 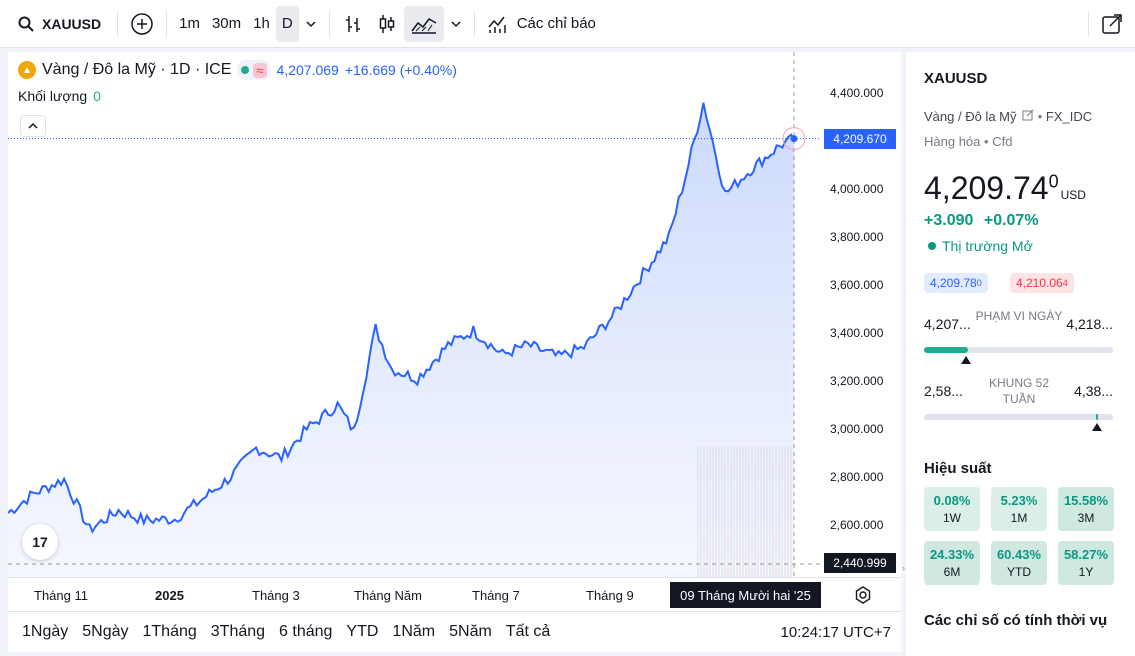 I want to click on day-range-marker, so click(x=966, y=360).